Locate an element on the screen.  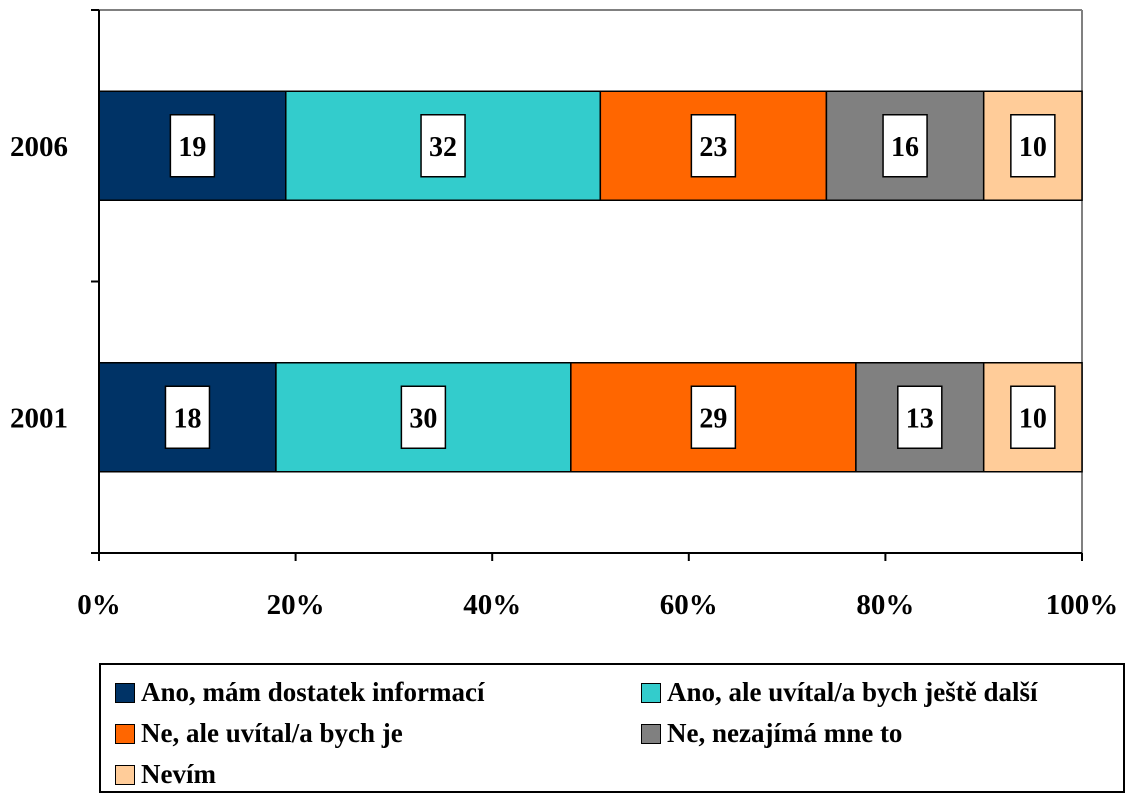
legend-item: Ano, mám dostatek informací is located at coordinates (299, 692).